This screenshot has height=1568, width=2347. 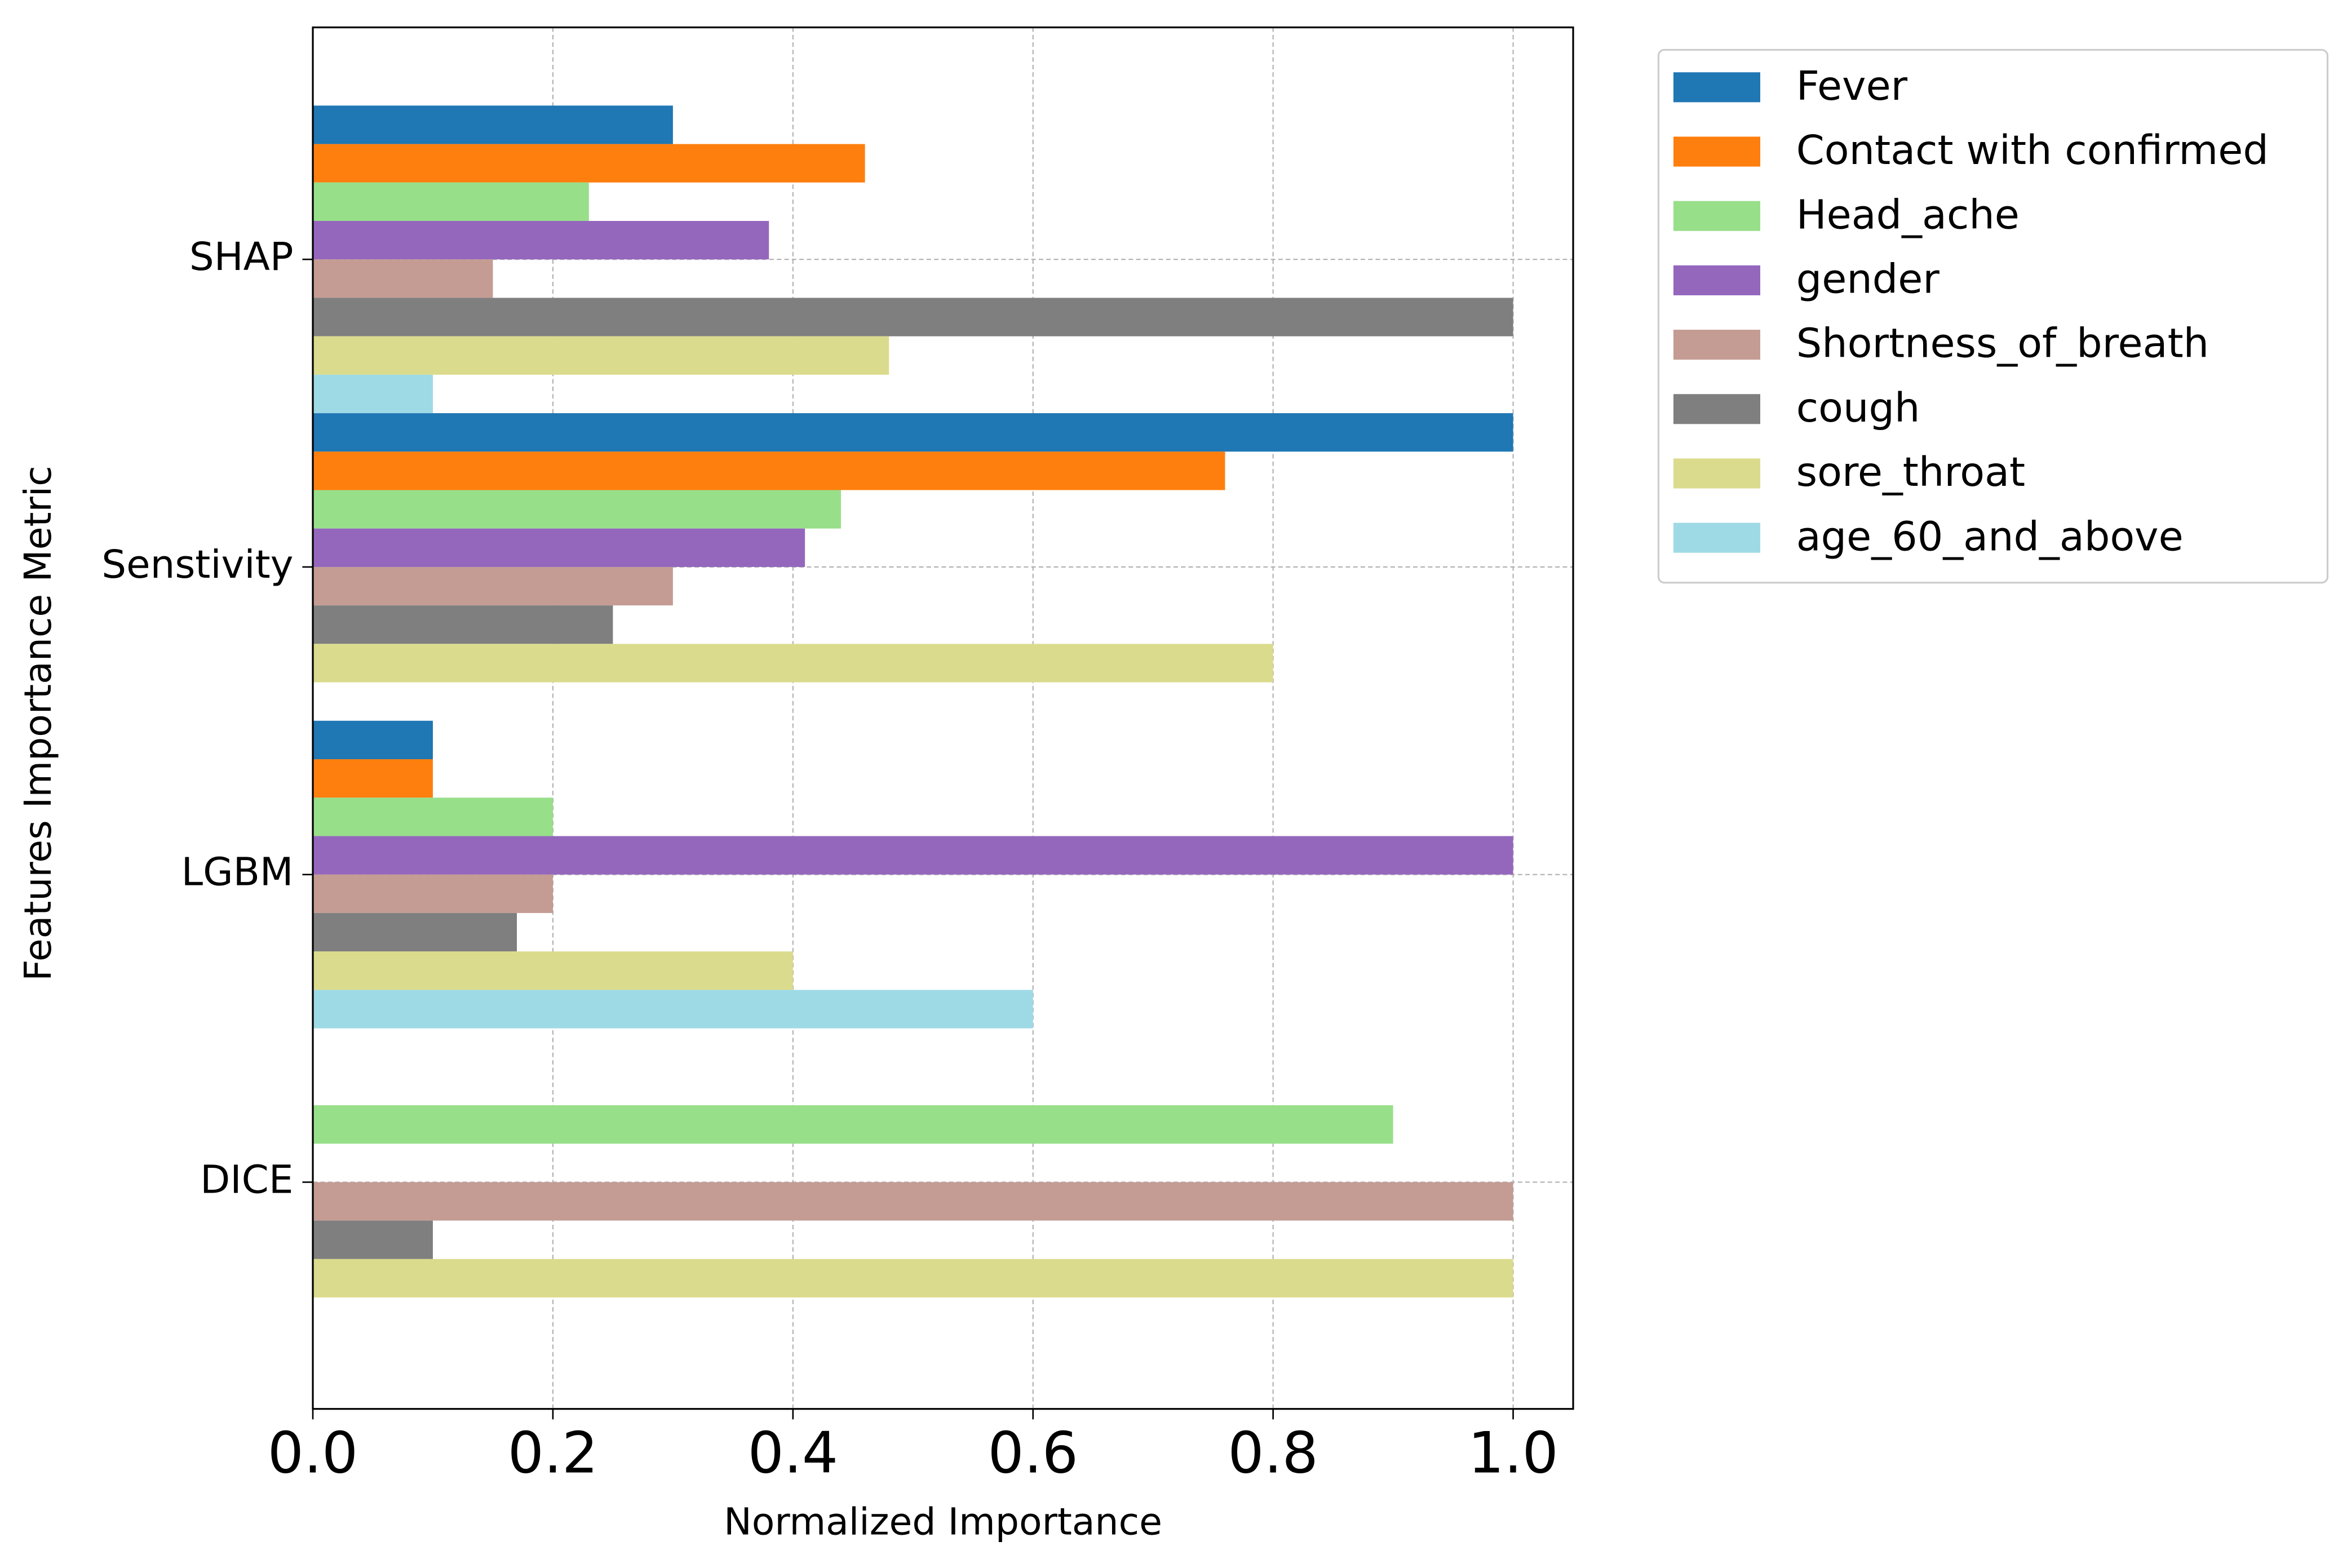 What do you see at coordinates (1910, 471) in the screenshot?
I see `legend-label: sore_throat` at bounding box center [1910, 471].